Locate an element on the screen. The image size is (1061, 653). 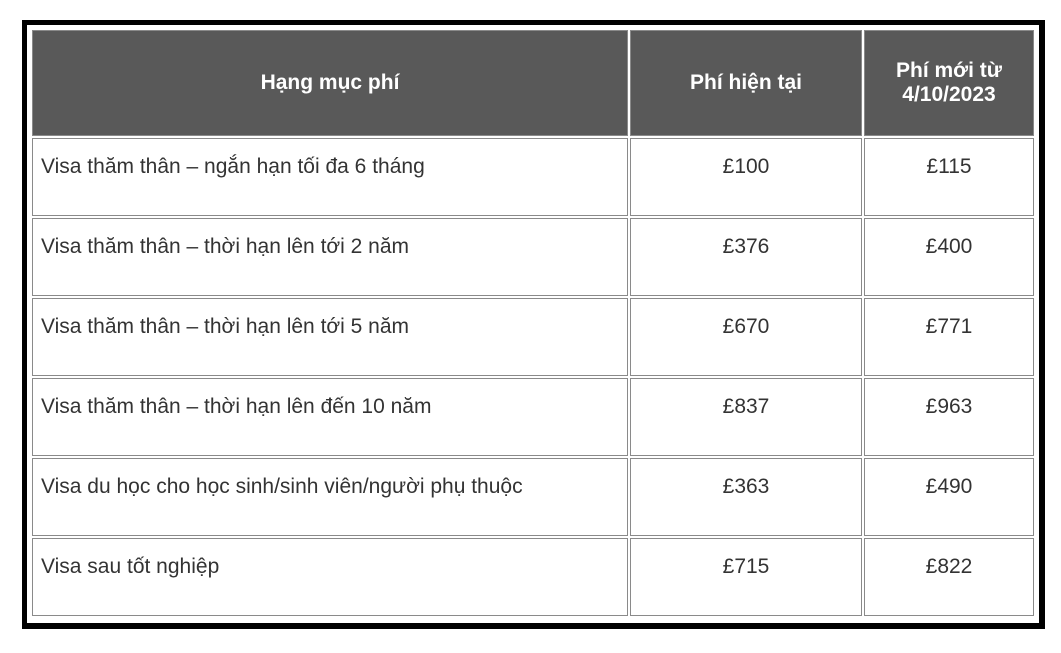
header-category: Hạng mục phí is located at coordinates (330, 83).